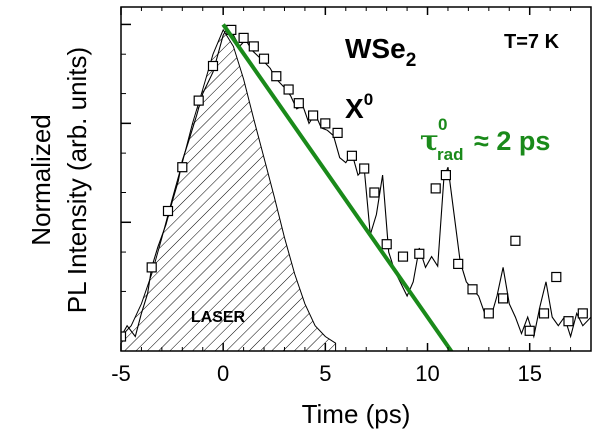 The width and height of the screenshot is (594, 433). I want to click on y-axis-title-line1: Normalized, so click(41, 180).